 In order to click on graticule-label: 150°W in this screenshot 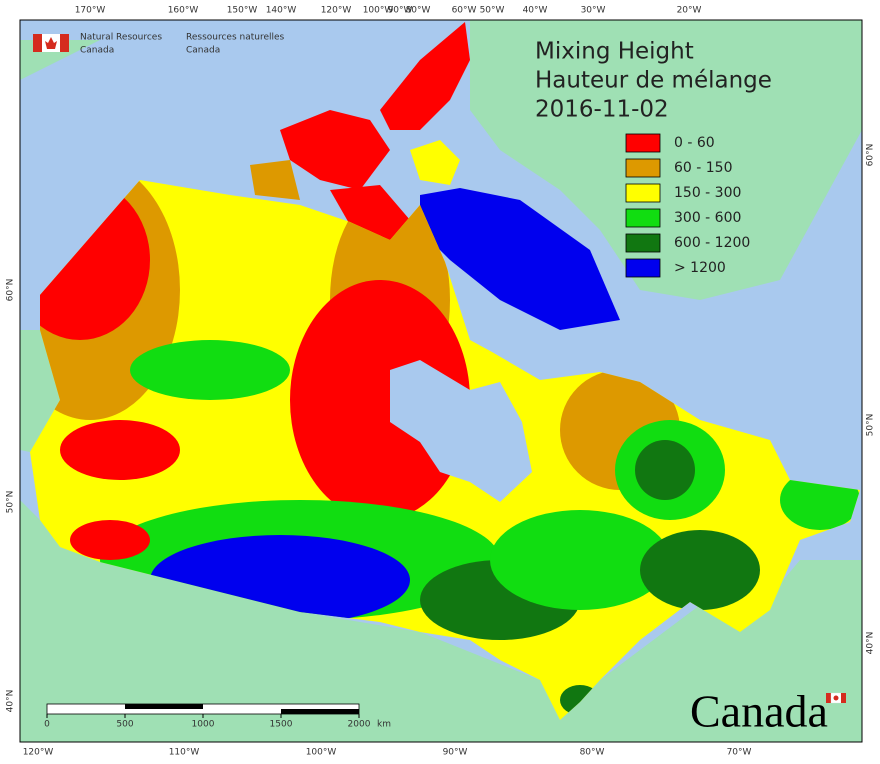, I will do `click(242, 11)`.